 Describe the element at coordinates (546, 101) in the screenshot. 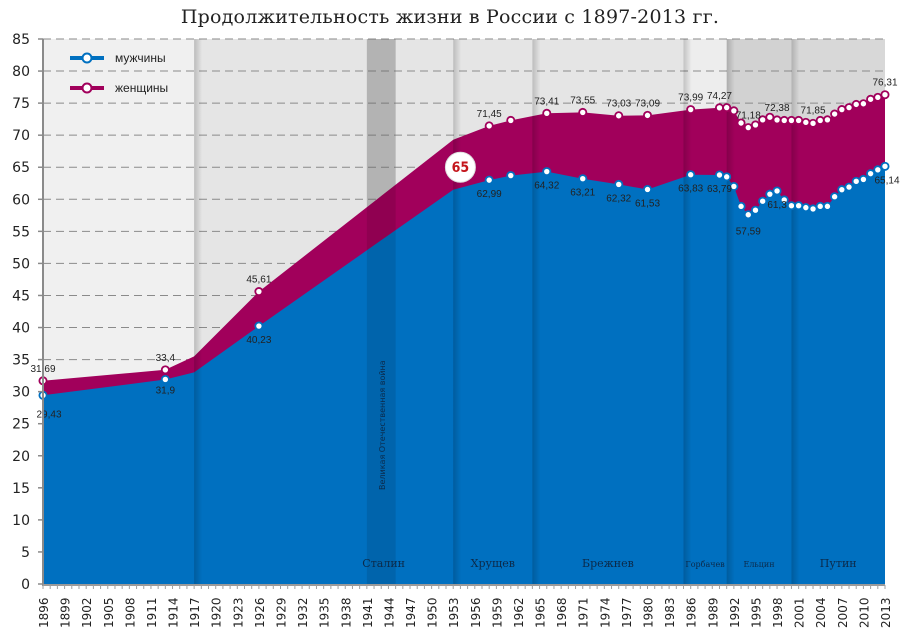

I see `data-label: 73,41` at that location.